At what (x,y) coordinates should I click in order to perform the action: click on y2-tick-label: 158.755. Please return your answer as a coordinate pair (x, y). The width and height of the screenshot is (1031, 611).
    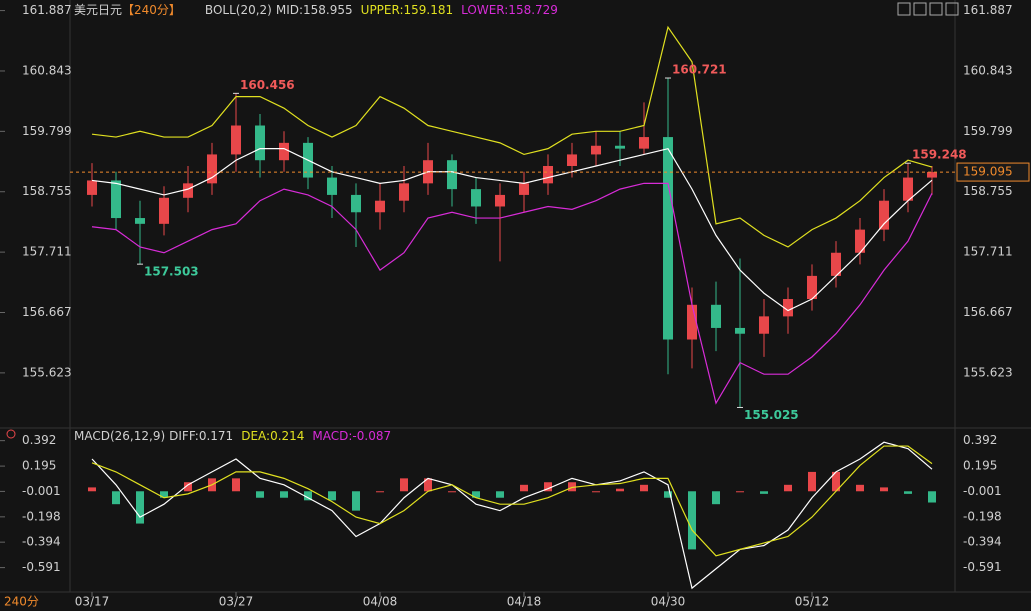
    Looking at the image, I should click on (988, 191).